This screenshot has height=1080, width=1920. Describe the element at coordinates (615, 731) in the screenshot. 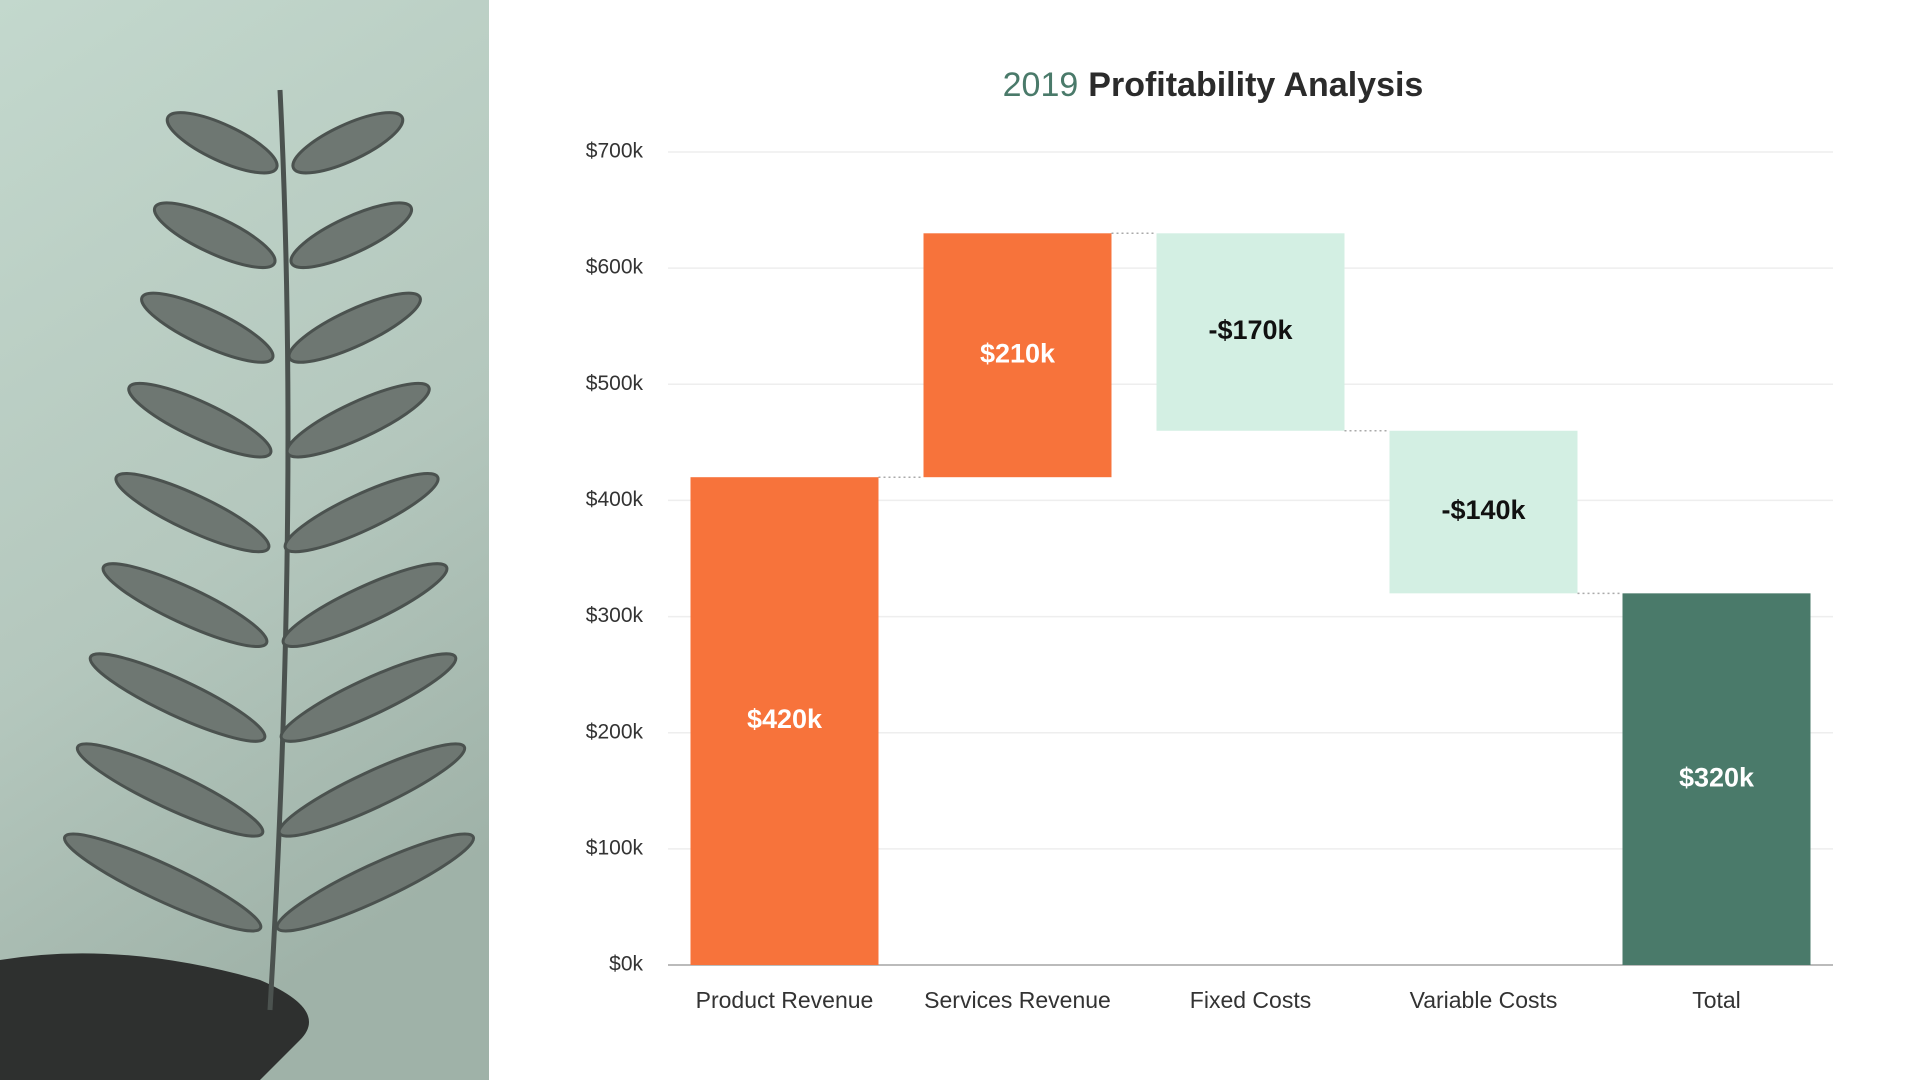

I see `y-tick-label: $200k` at that location.